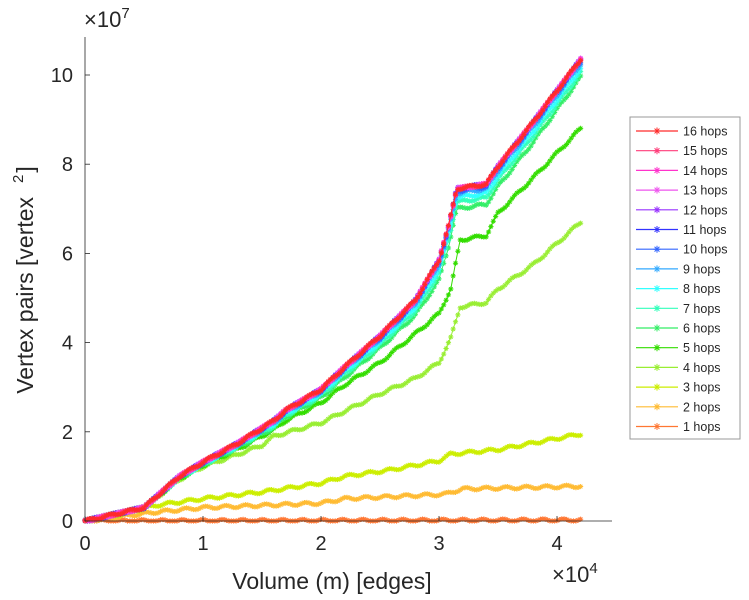 This screenshot has height=600, width=749. What do you see at coordinates (681, 171) in the screenshot?
I see `legend-item: 14 hops` at bounding box center [681, 171].